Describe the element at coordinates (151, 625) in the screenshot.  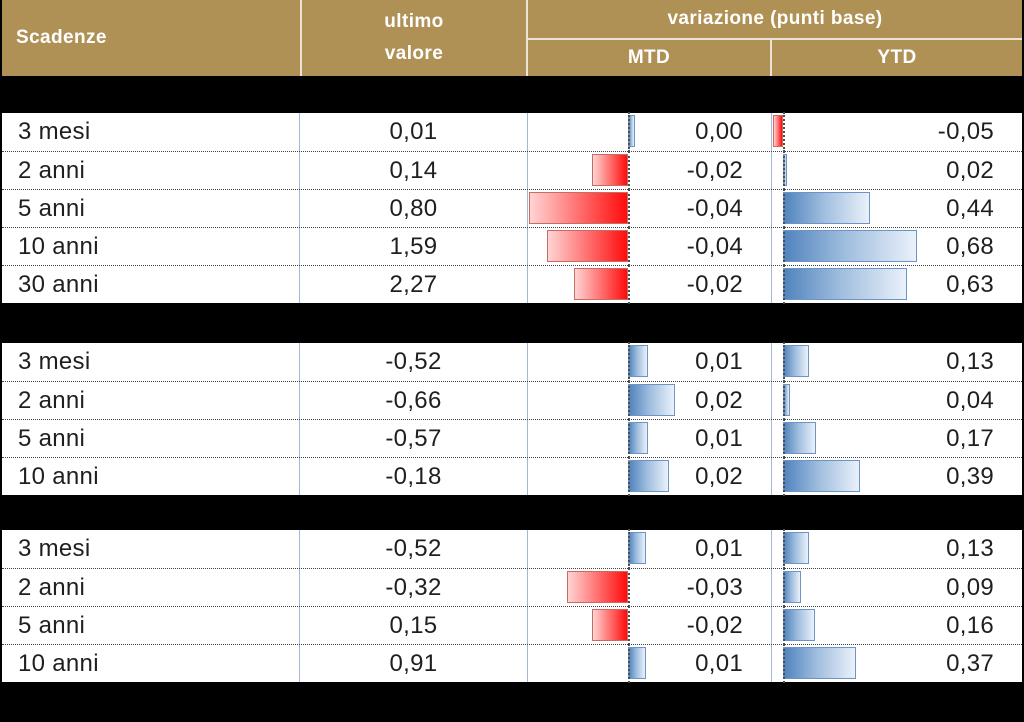
I see `maturity-label: 5 anni` at that location.